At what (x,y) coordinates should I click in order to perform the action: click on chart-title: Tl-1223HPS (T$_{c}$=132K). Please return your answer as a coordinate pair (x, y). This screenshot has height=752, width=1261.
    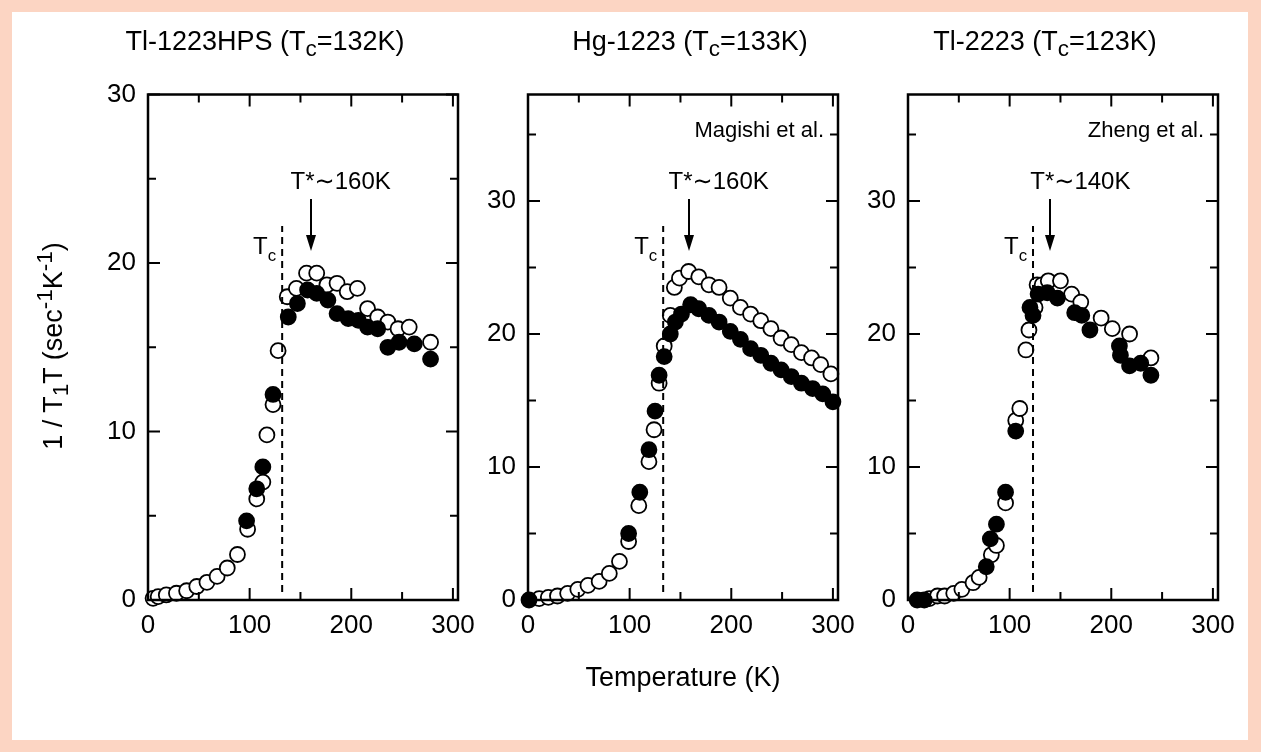
    Looking at the image, I should click on (265, 44).